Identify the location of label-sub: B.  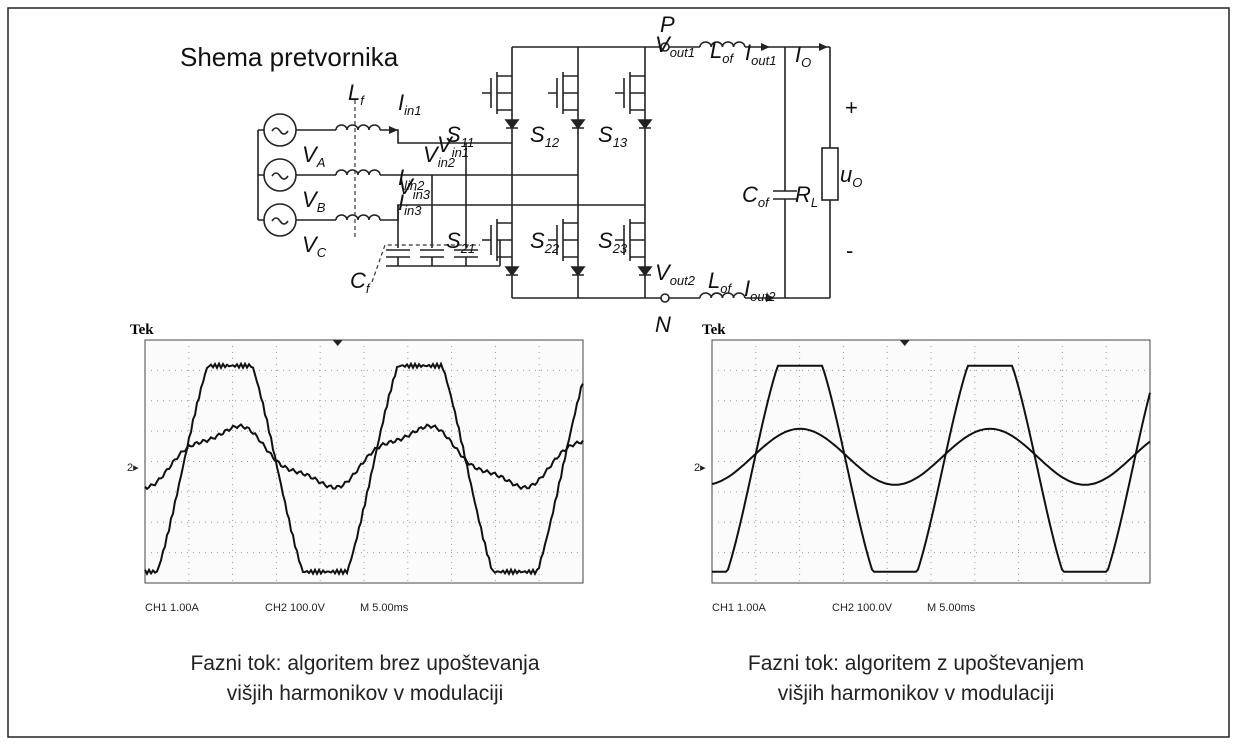
(321, 207).